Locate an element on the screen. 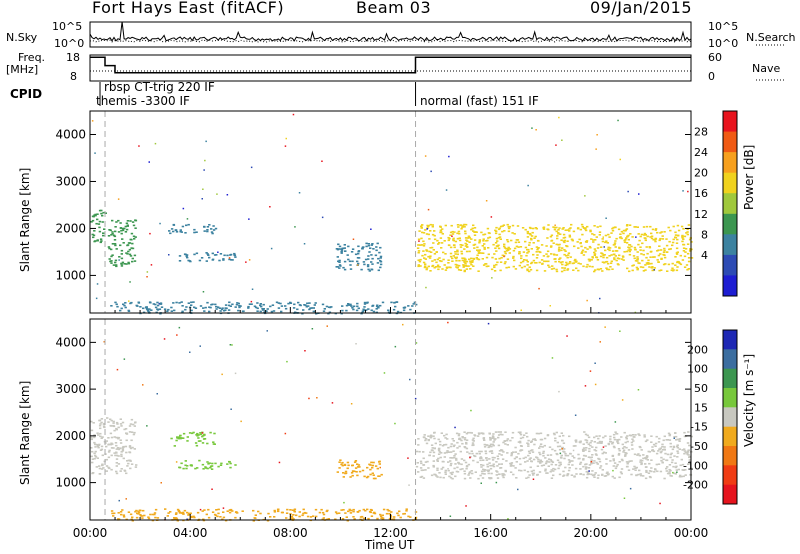  velocity-panel-cell-f1 is located at coordinates (201, 434).